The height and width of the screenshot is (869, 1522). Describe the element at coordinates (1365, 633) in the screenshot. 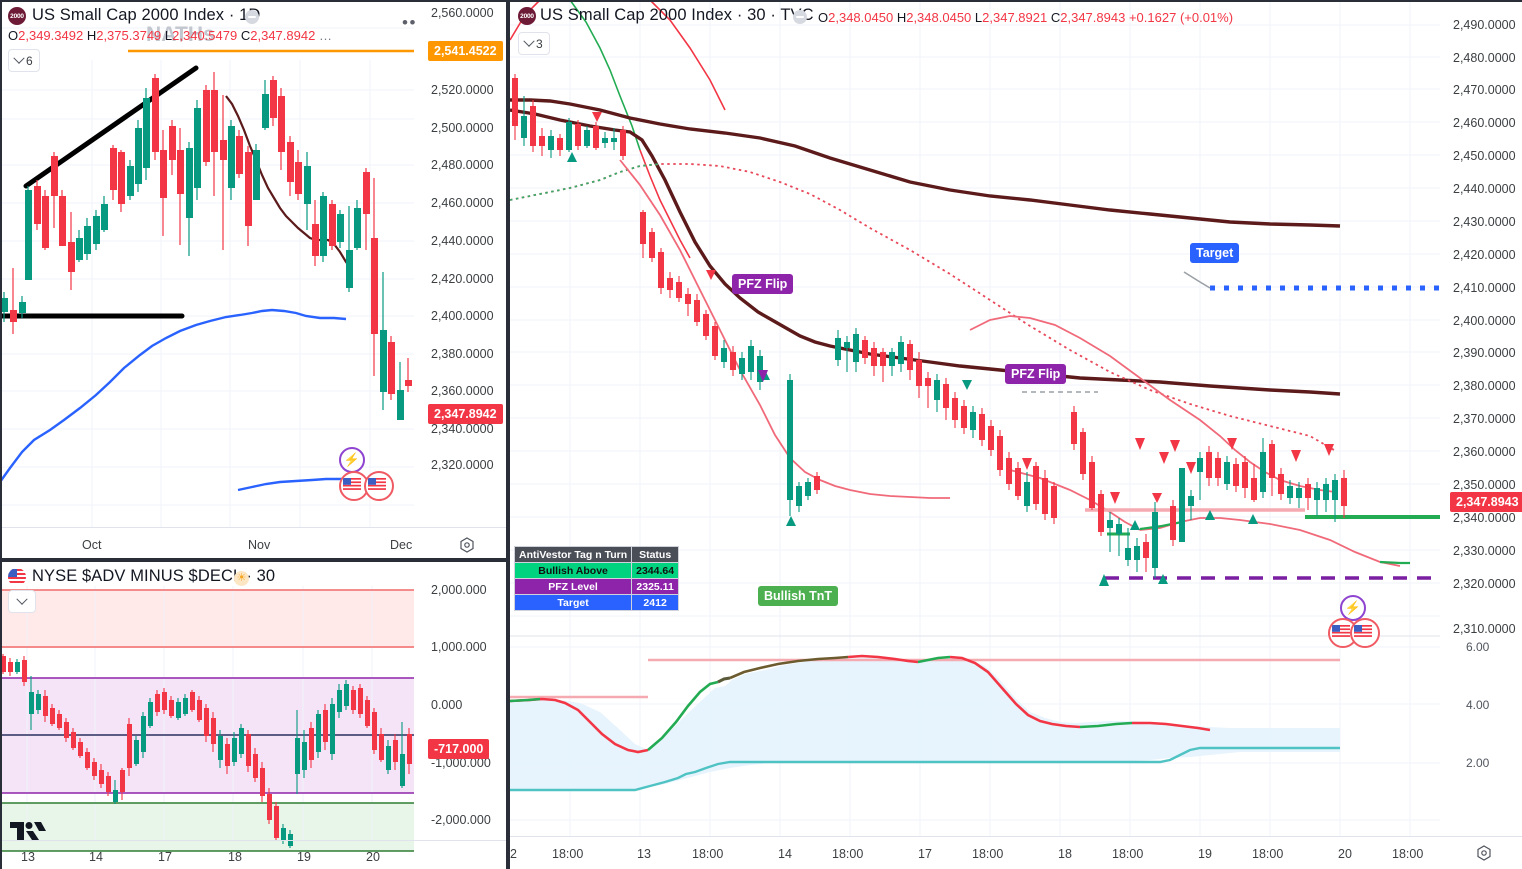

I see `right-us-flag-marker-2-icon` at that location.